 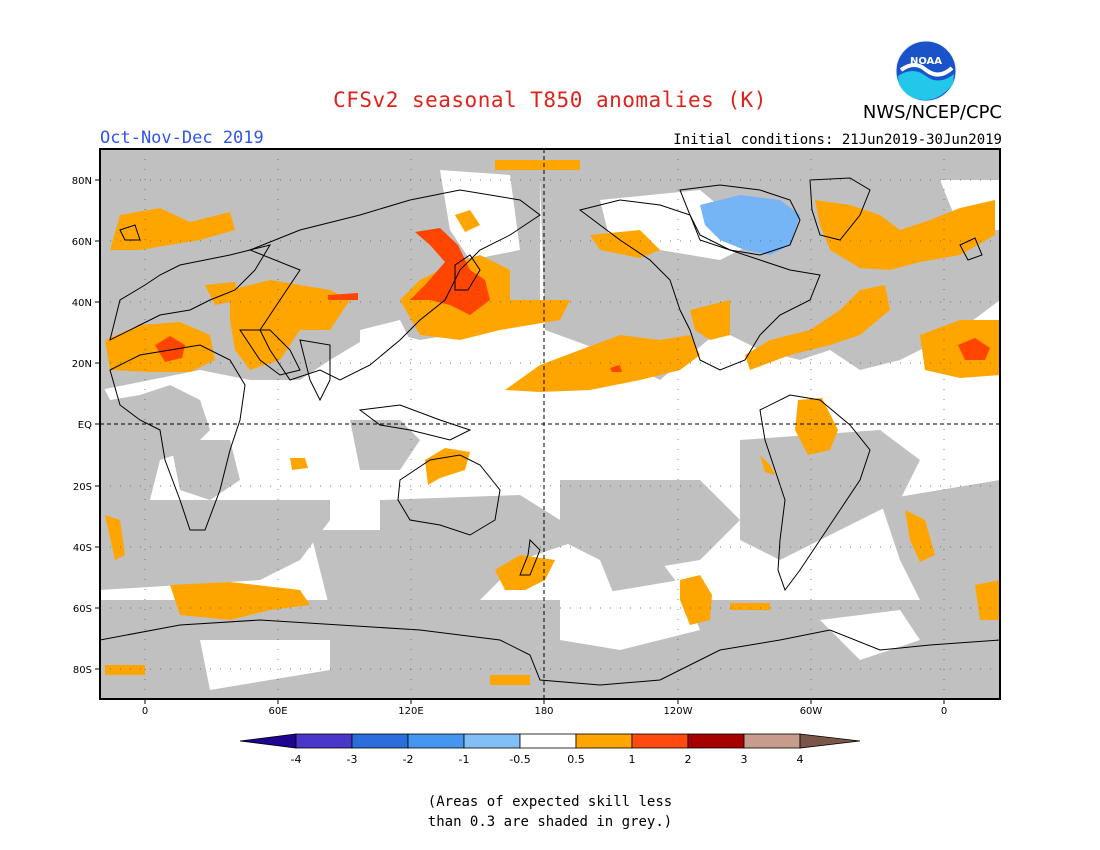 I want to click on legend-left-arrow, so click(x=268, y=741).